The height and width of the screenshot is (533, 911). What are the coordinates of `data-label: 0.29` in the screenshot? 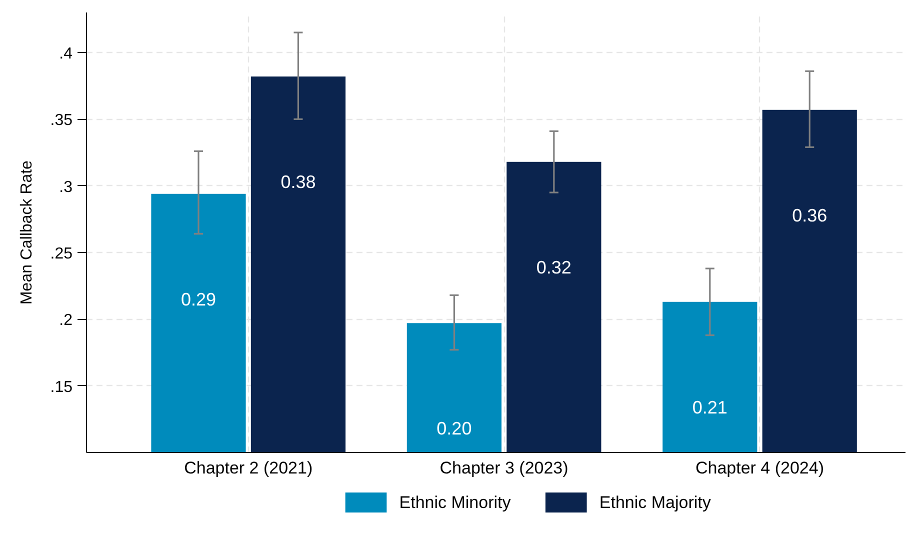 It's located at (198, 299).